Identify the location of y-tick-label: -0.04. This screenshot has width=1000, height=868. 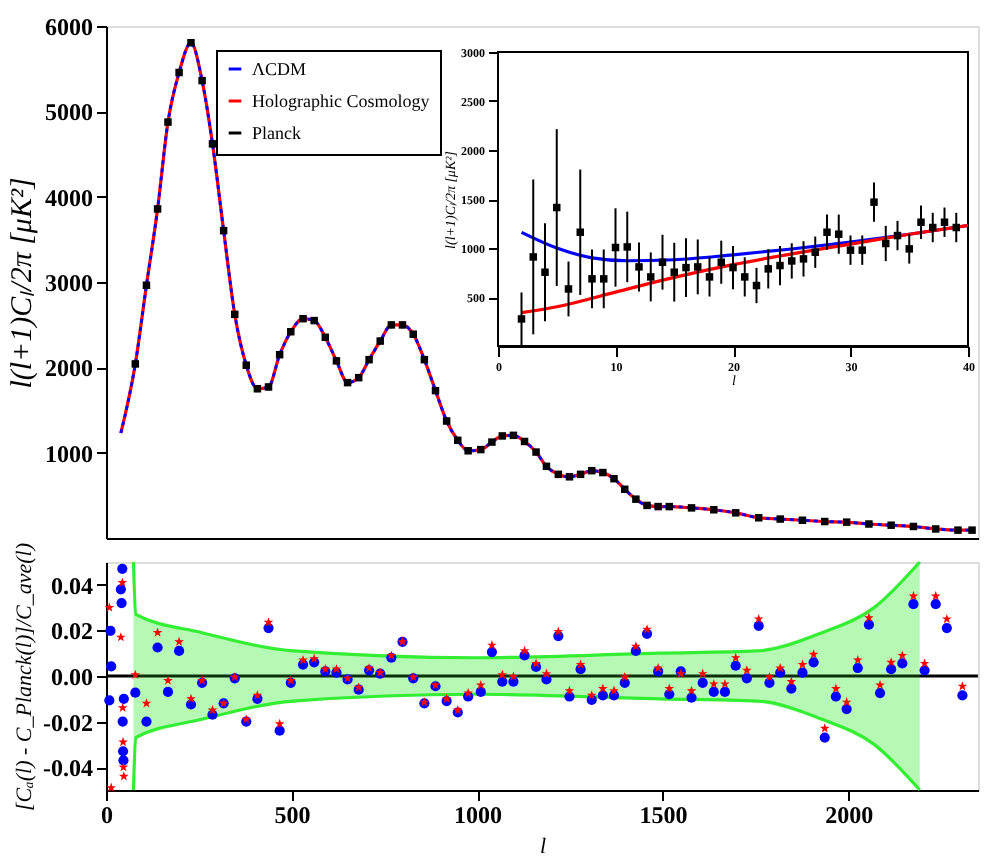
(68, 768).